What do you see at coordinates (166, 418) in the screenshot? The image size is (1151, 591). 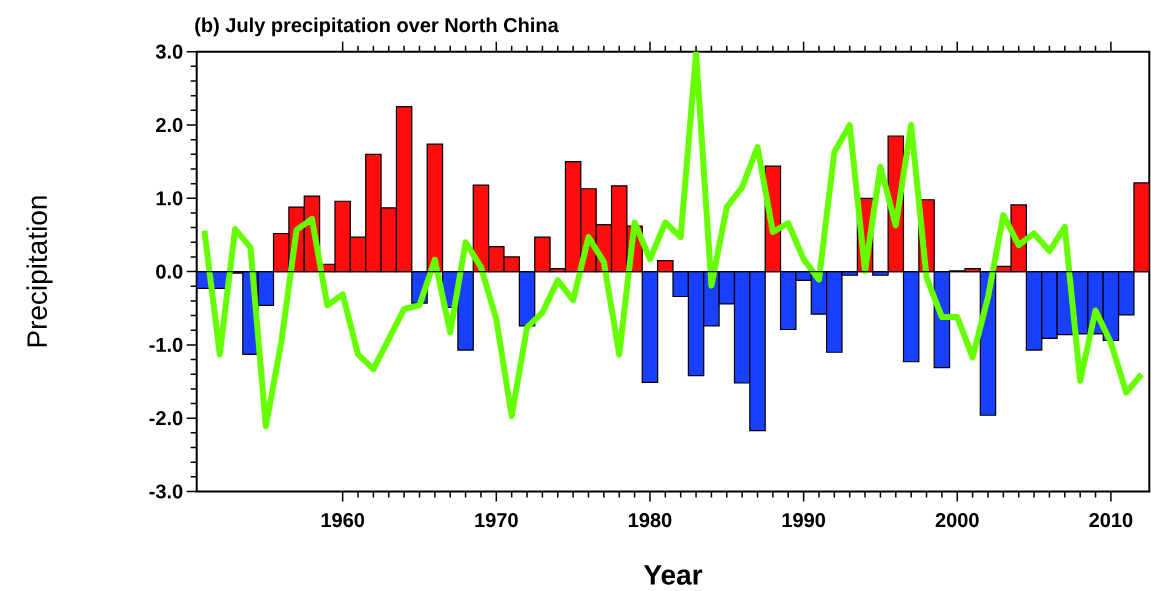 I see `y-tick-label: -2.0` at bounding box center [166, 418].